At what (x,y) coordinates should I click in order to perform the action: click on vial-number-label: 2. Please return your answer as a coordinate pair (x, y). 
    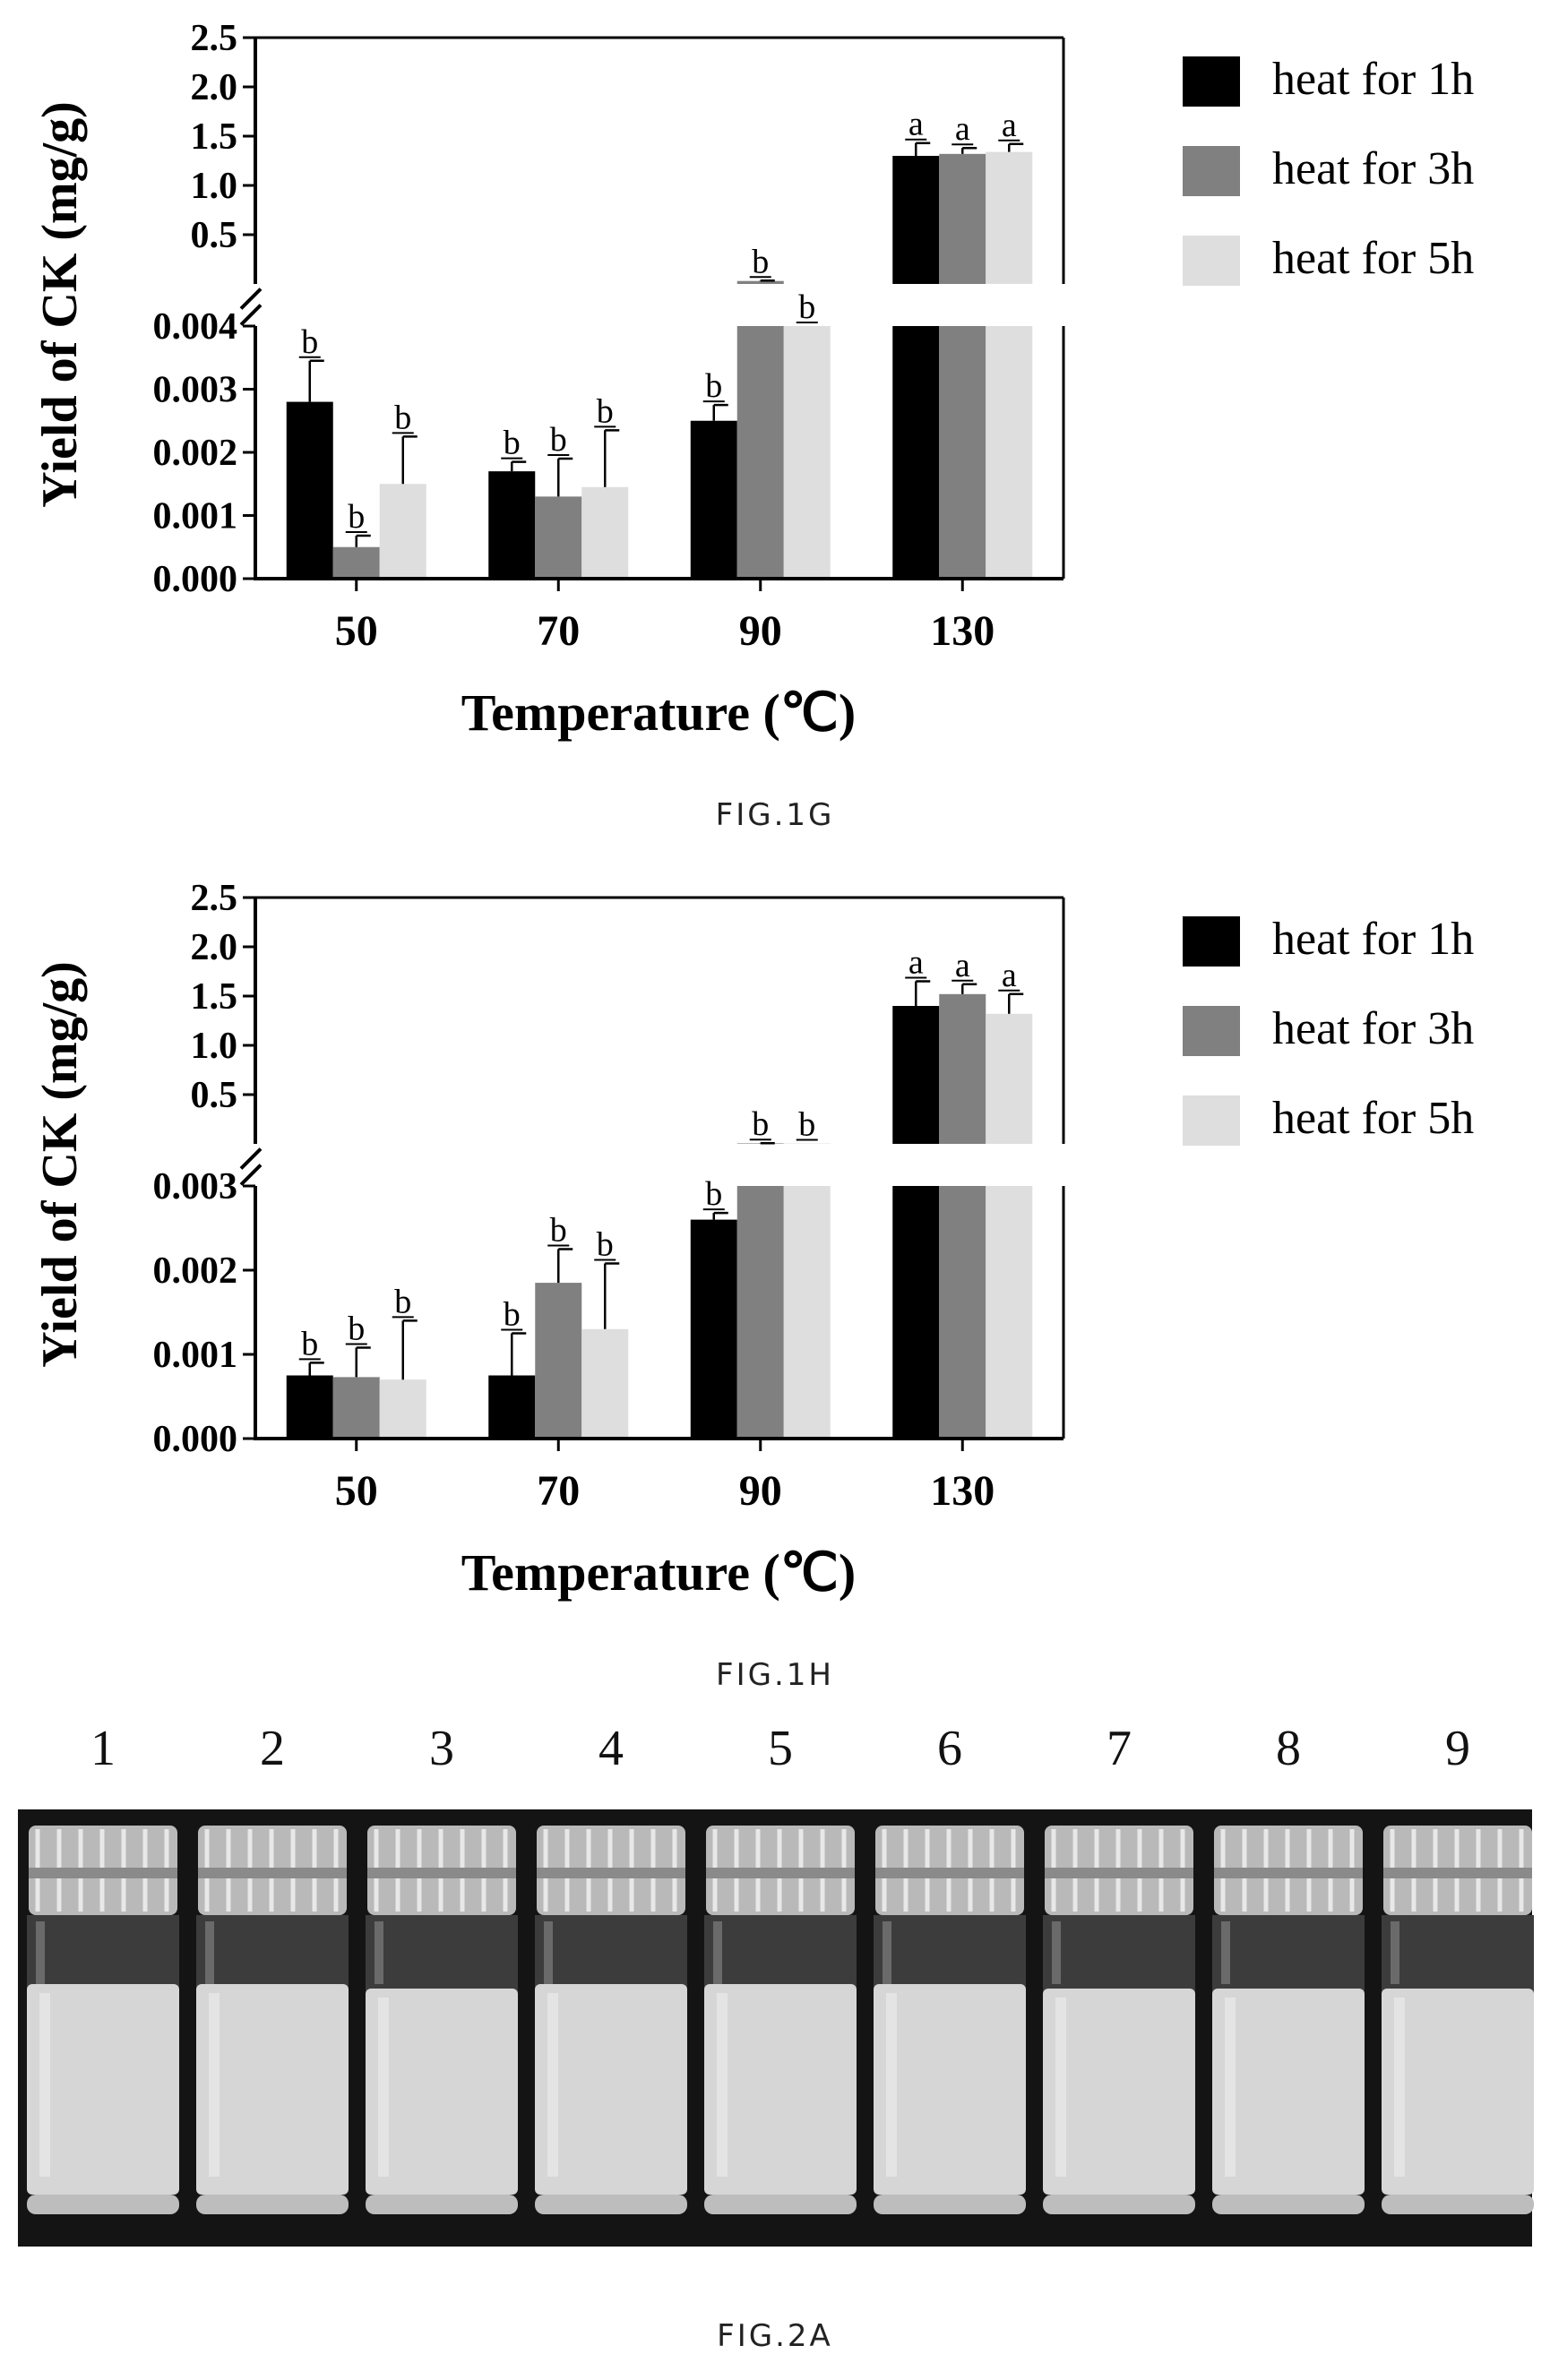
    Looking at the image, I should click on (273, 1748).